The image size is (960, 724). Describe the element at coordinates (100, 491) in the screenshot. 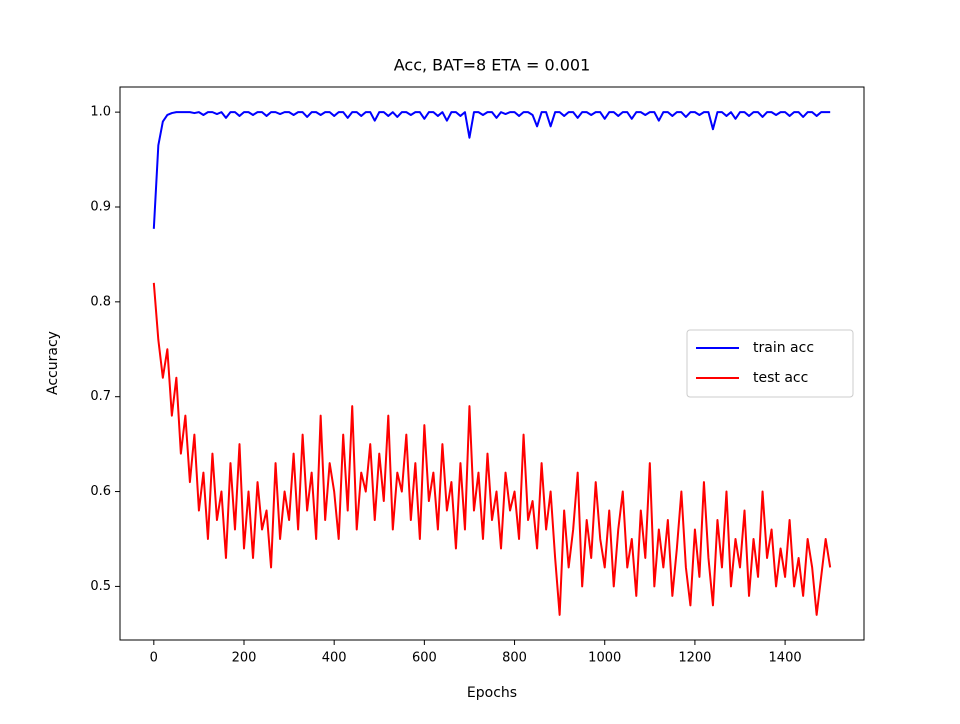

I see `y-tick-label: 0.6` at that location.